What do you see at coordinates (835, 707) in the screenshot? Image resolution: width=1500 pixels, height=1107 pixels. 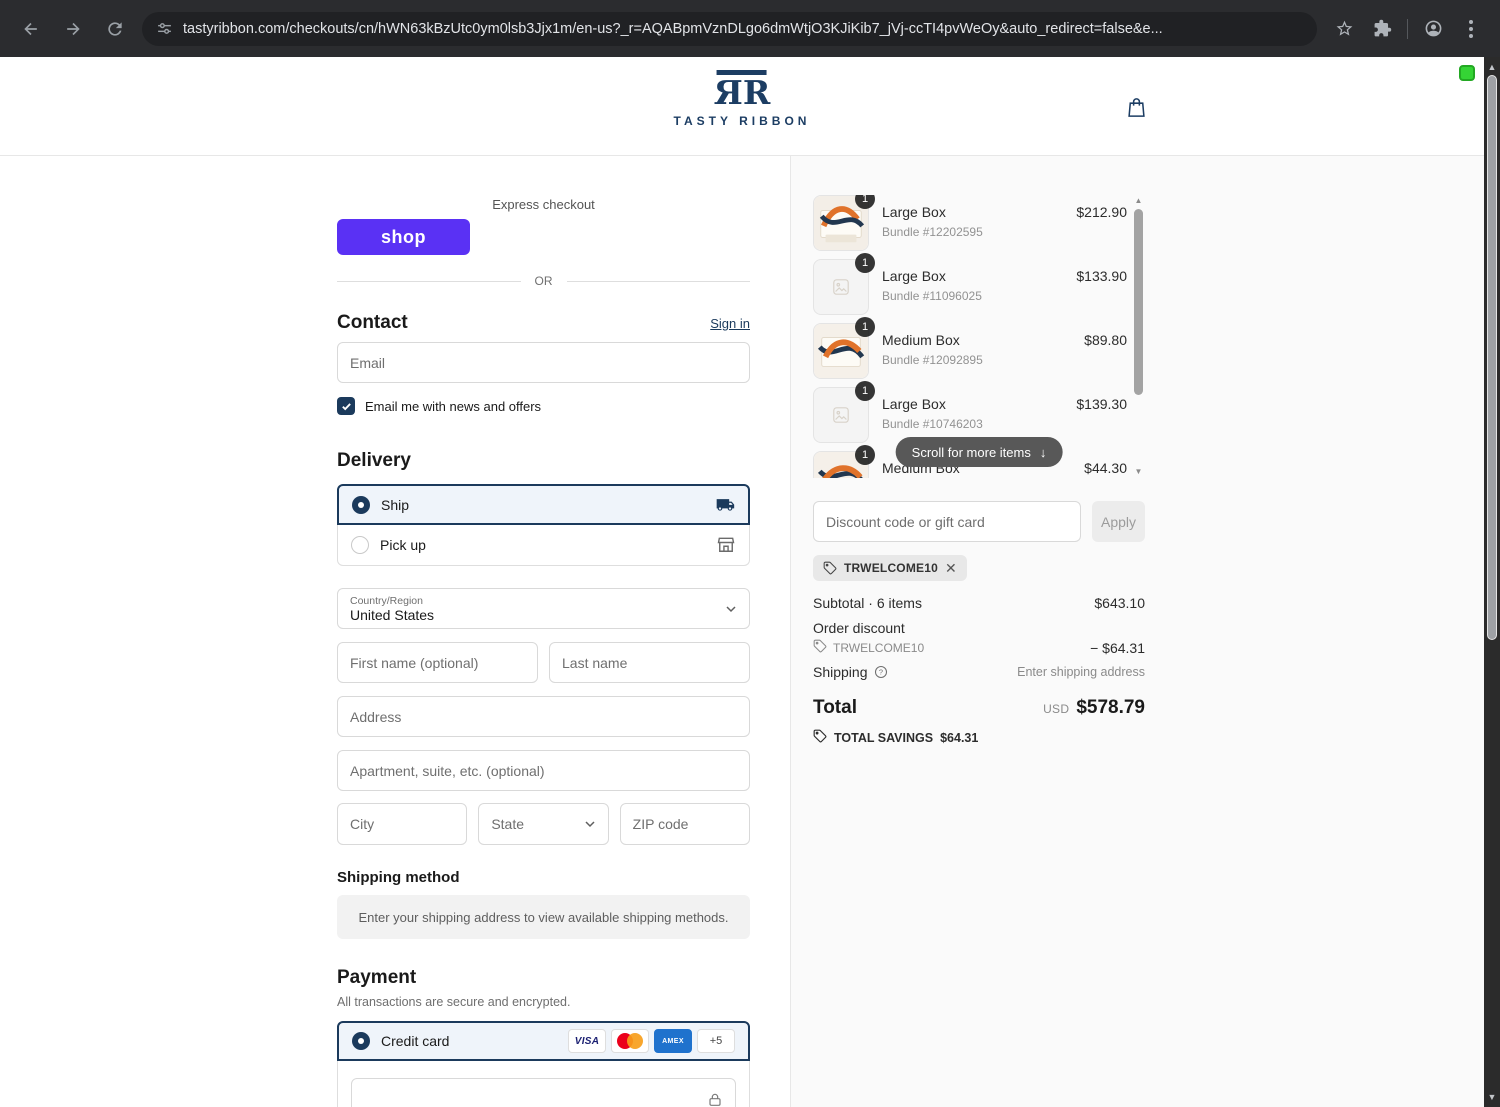 I see `total-label: Total` at bounding box center [835, 707].